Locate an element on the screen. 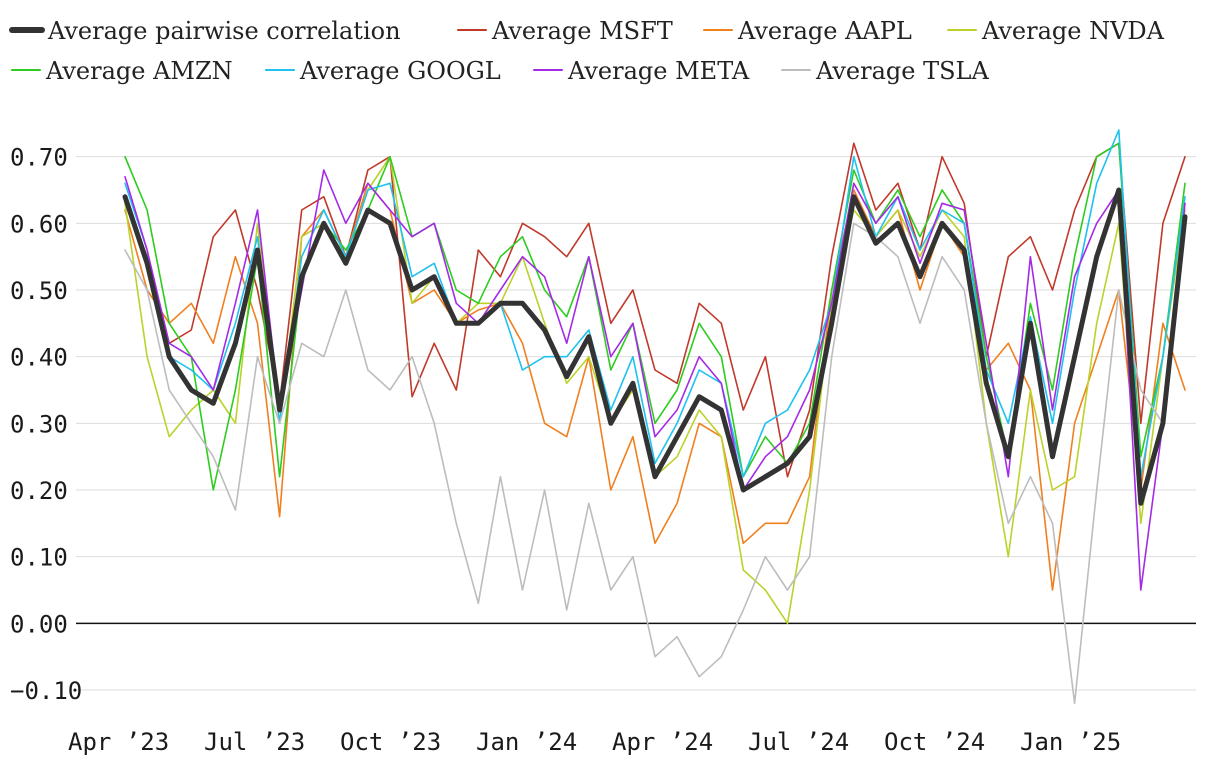  y-tick-label: 0.40 is located at coordinates (39, 358).